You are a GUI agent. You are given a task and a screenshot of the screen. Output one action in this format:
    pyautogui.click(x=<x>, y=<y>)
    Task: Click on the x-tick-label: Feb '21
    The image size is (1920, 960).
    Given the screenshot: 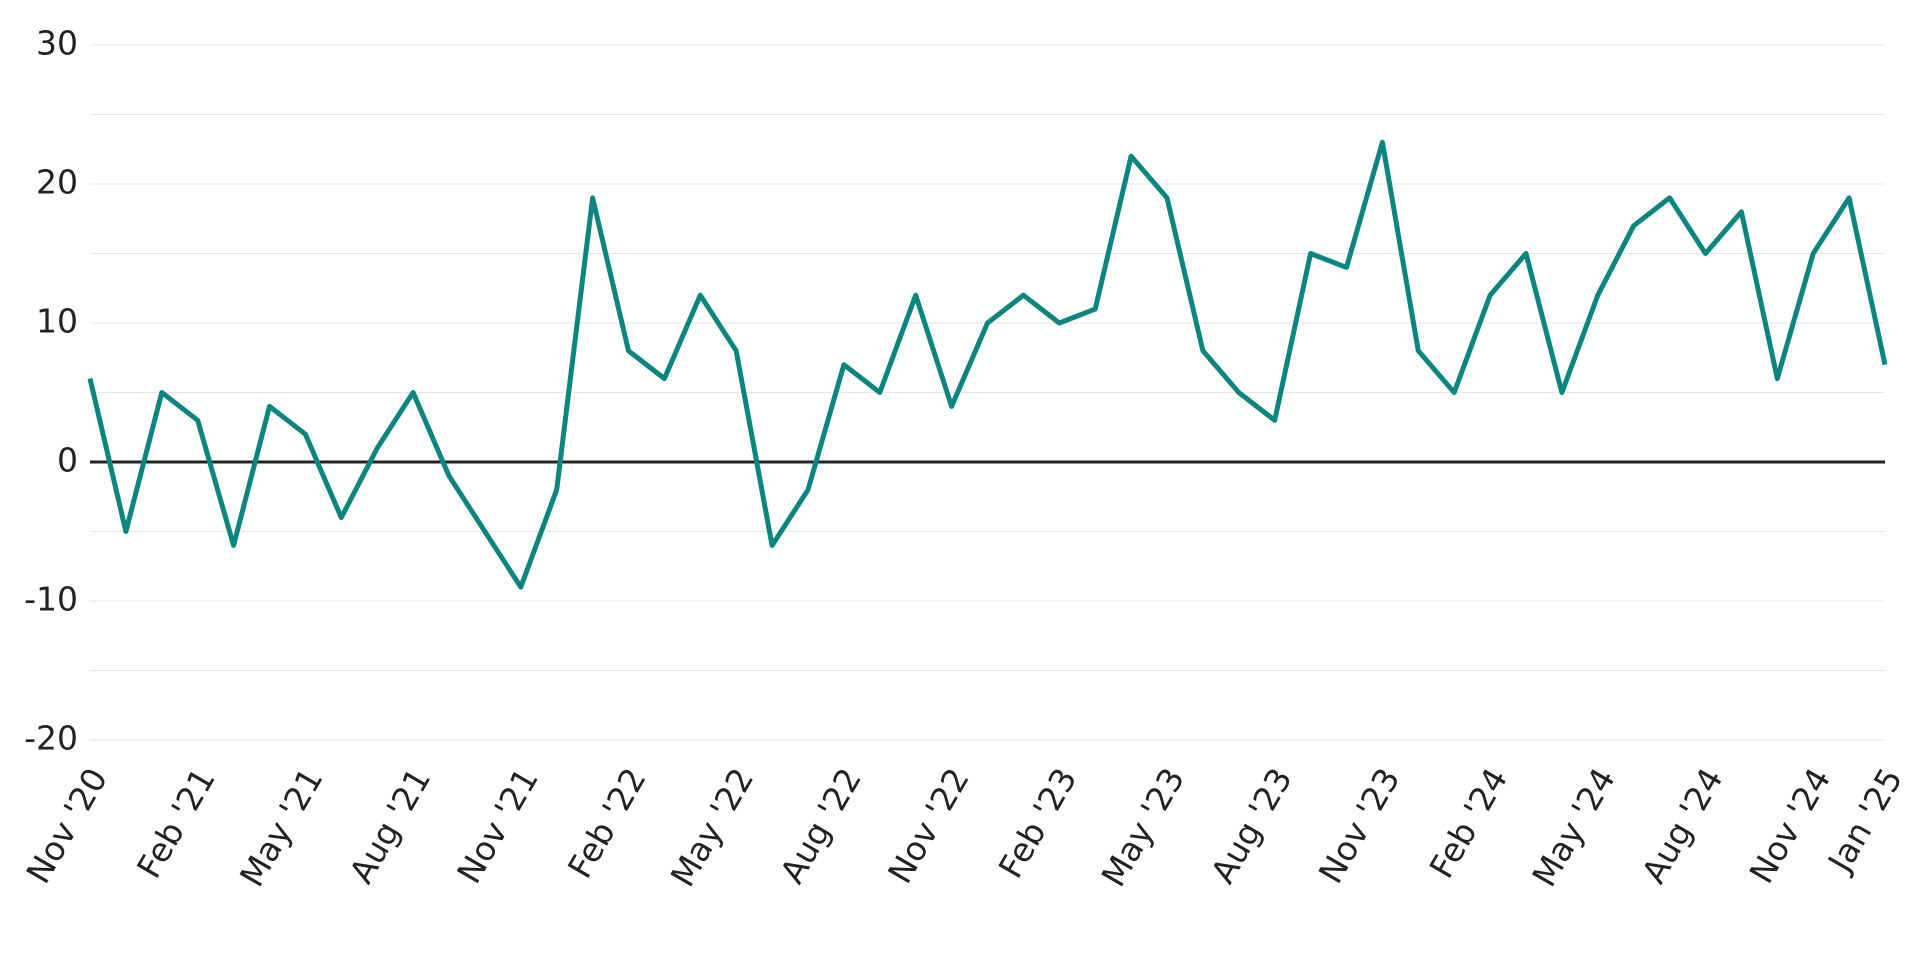 What is the action you would take?
    pyautogui.click(x=176, y=822)
    